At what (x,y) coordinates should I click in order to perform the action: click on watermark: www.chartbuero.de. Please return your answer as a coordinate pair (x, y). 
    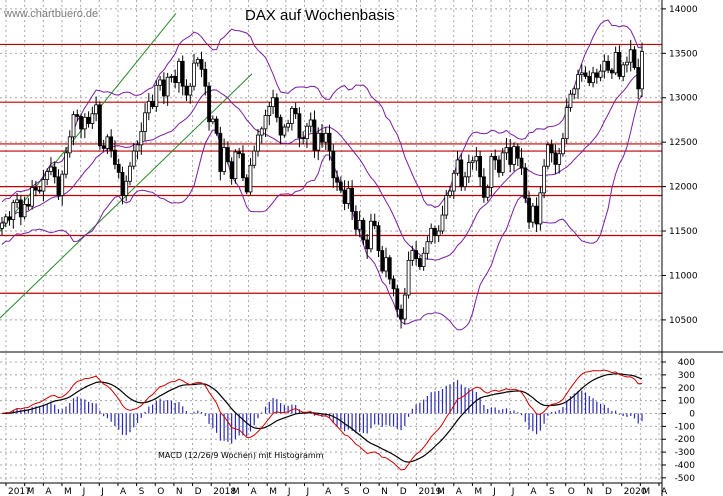
    Looking at the image, I should click on (50, 14).